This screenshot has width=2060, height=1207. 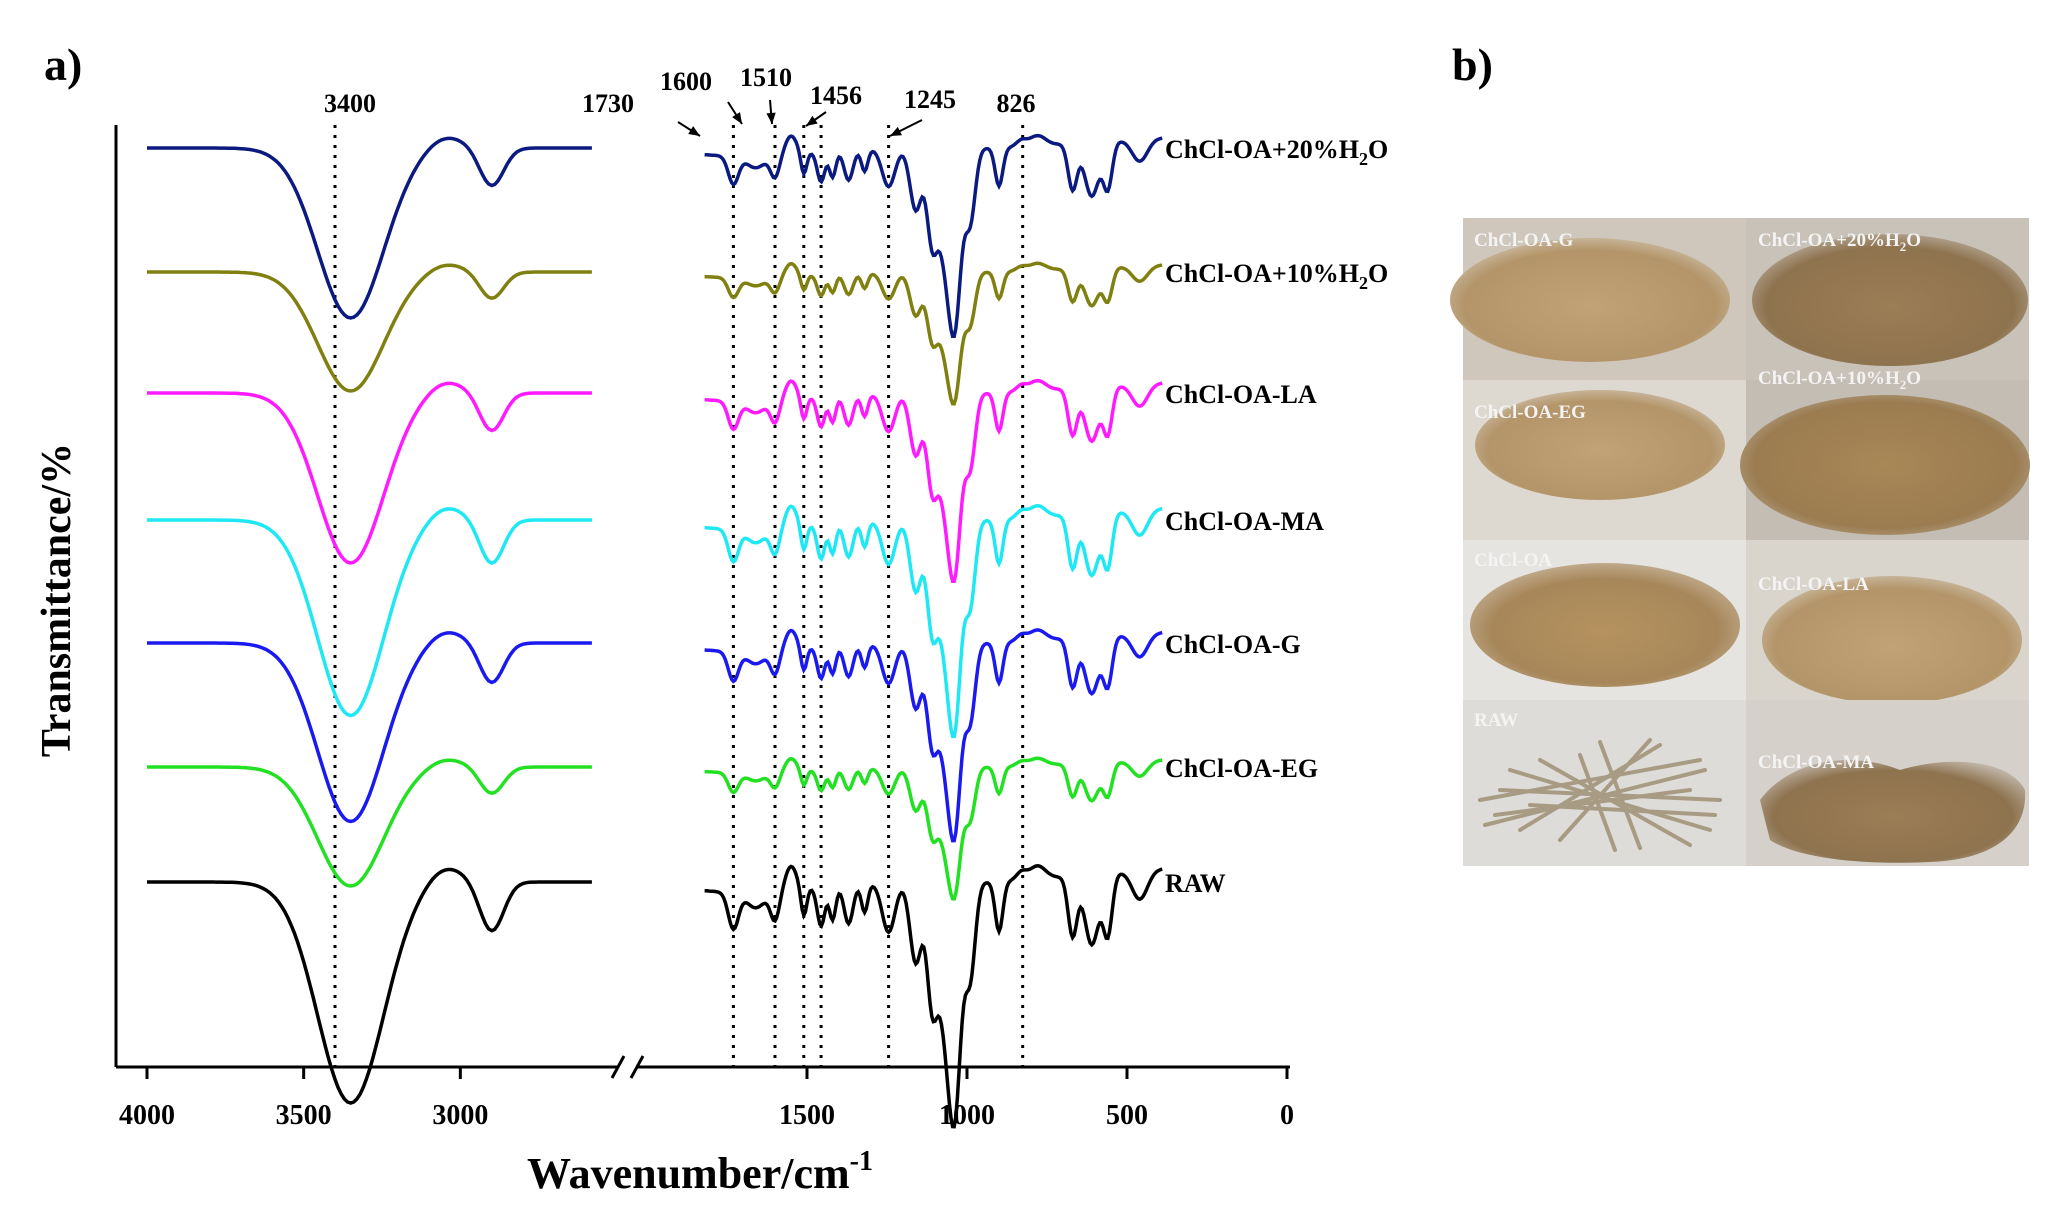 I want to click on photo-tile-chcl-oa-eg: ChCl-OA-EG, so click(x=1604, y=460).